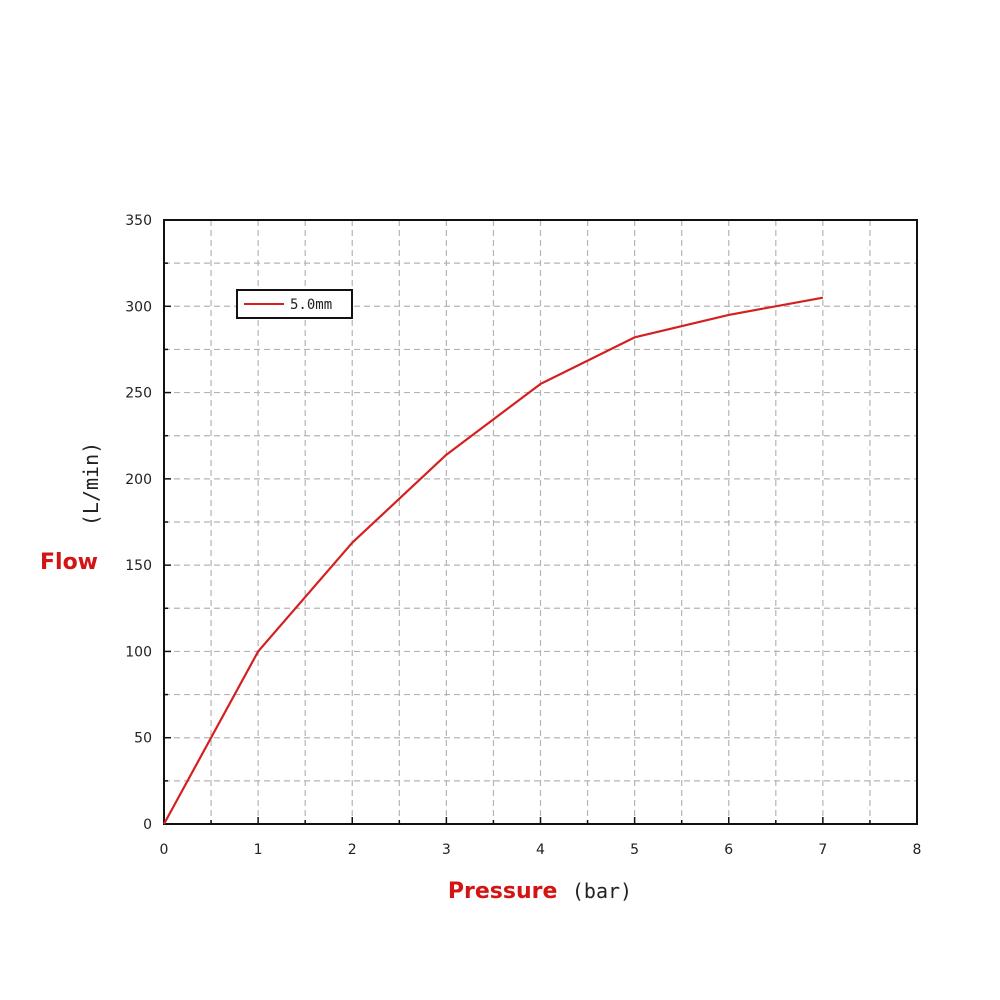  I want to click on x-tick-label: 2, so click(352, 850).